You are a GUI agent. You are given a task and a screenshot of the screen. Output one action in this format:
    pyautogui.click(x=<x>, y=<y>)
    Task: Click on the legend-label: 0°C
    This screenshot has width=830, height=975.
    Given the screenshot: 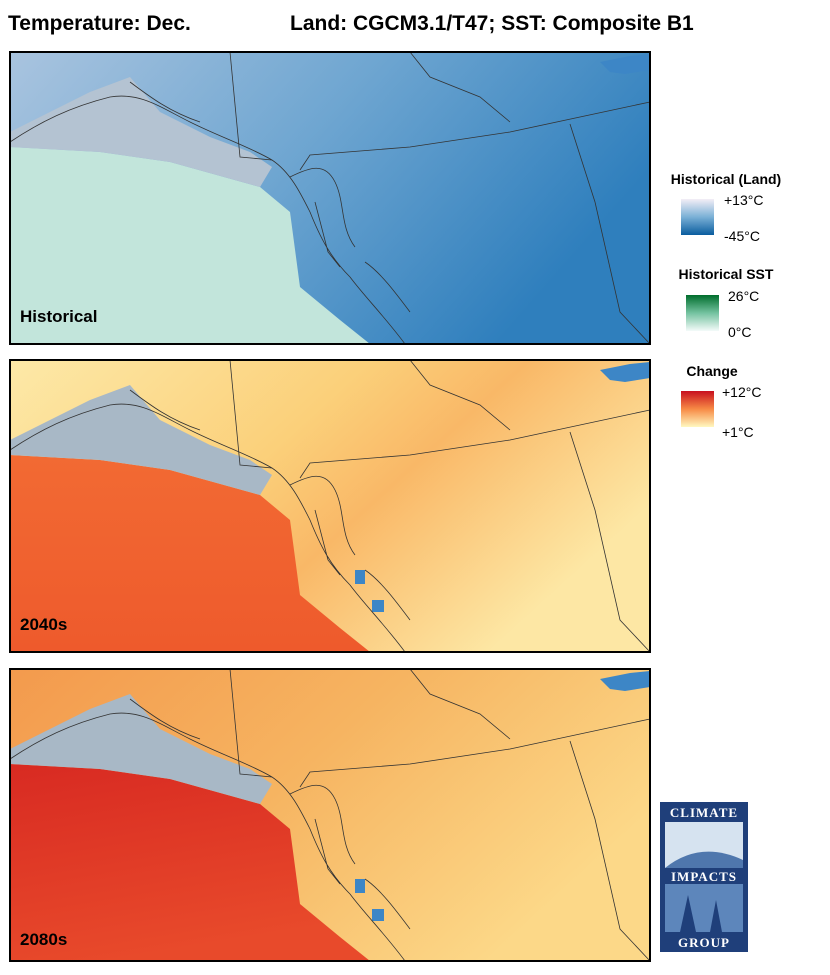 What is the action you would take?
    pyautogui.click(x=740, y=332)
    